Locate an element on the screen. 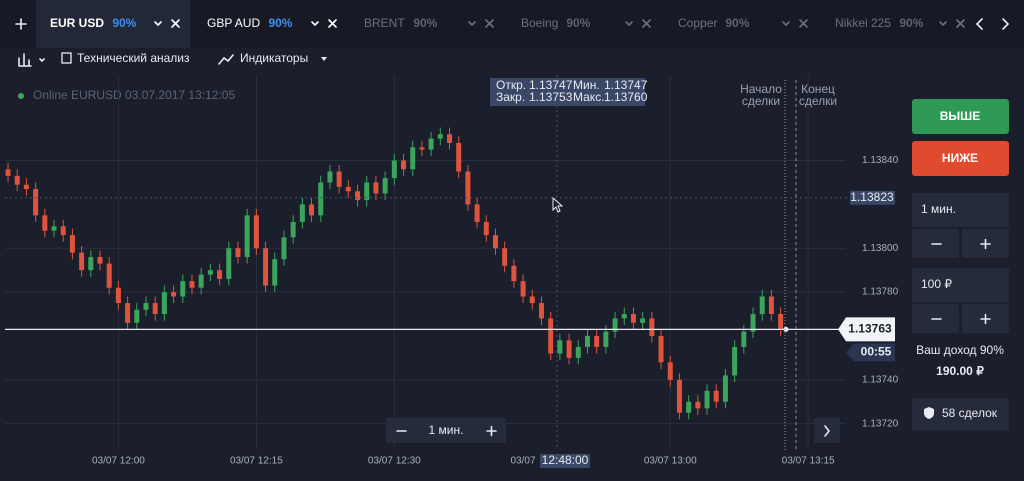 Image resolution: width=1024 pixels, height=481 pixels. tab-label: Nikkei 225 is located at coordinates (863, 23).